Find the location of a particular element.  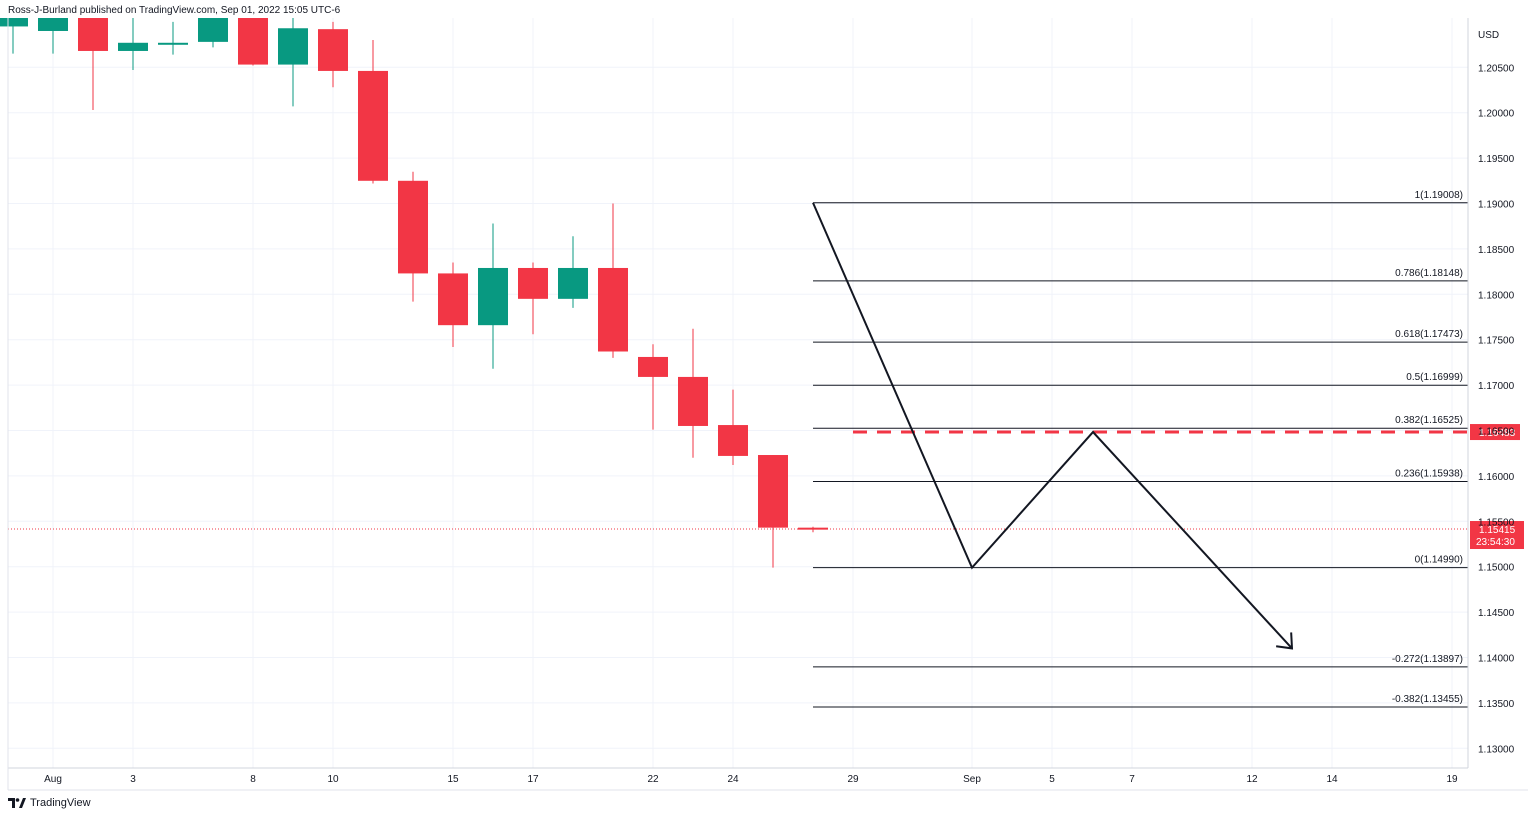

x-tick-label: 12 is located at coordinates (1252, 779).